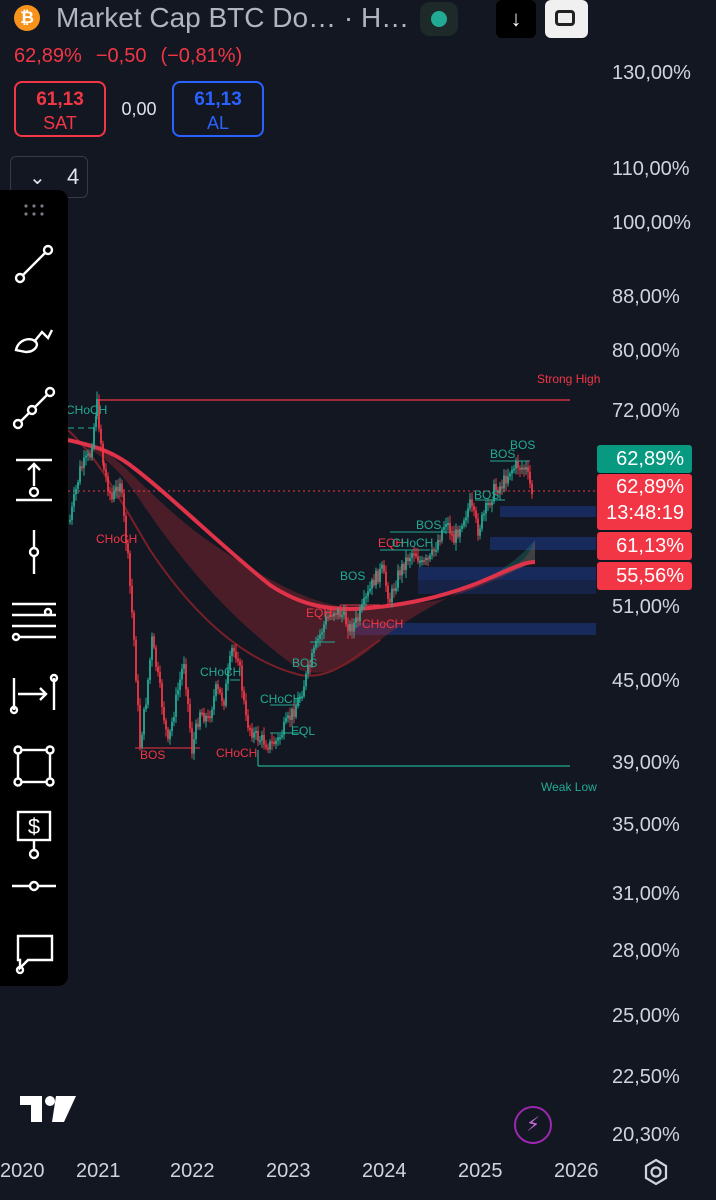 This screenshot has width=716, height=1200. What do you see at coordinates (644, 459) in the screenshot?
I see `price-tag-green: 62,89%` at bounding box center [644, 459].